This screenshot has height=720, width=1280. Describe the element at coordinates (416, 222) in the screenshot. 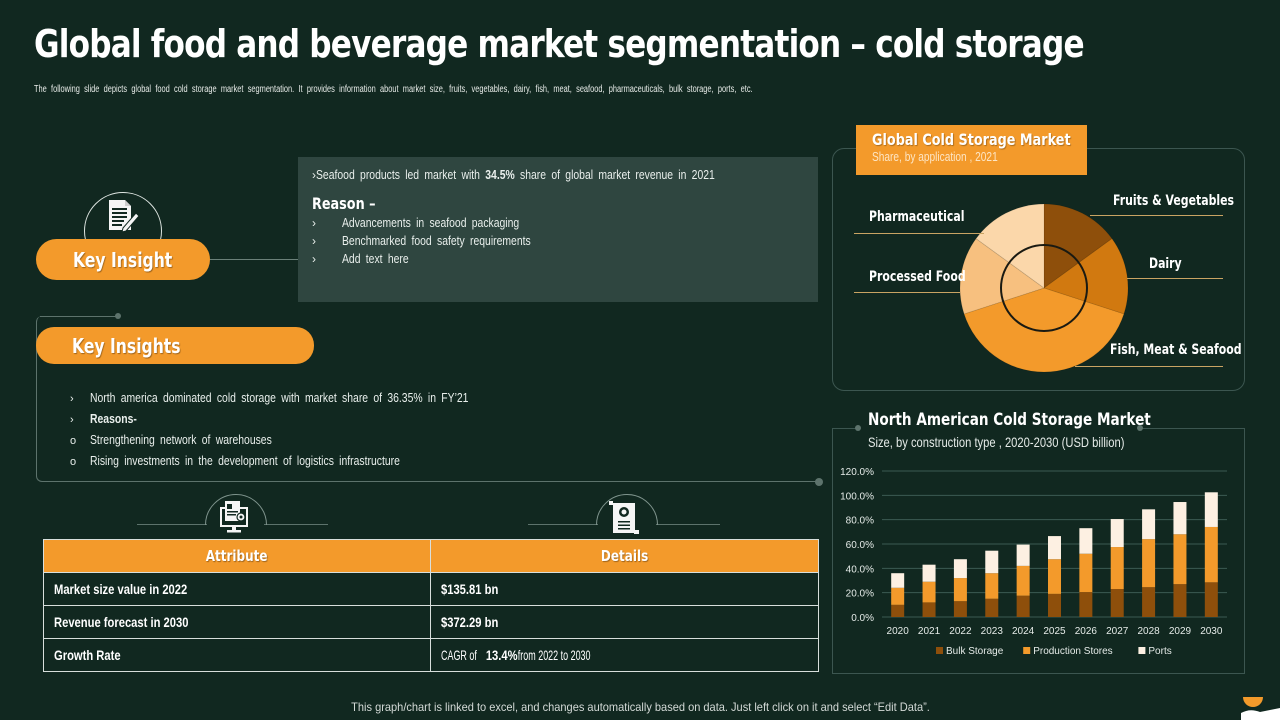

I see `reason-item: › Advancements in seafood packaging` at that location.